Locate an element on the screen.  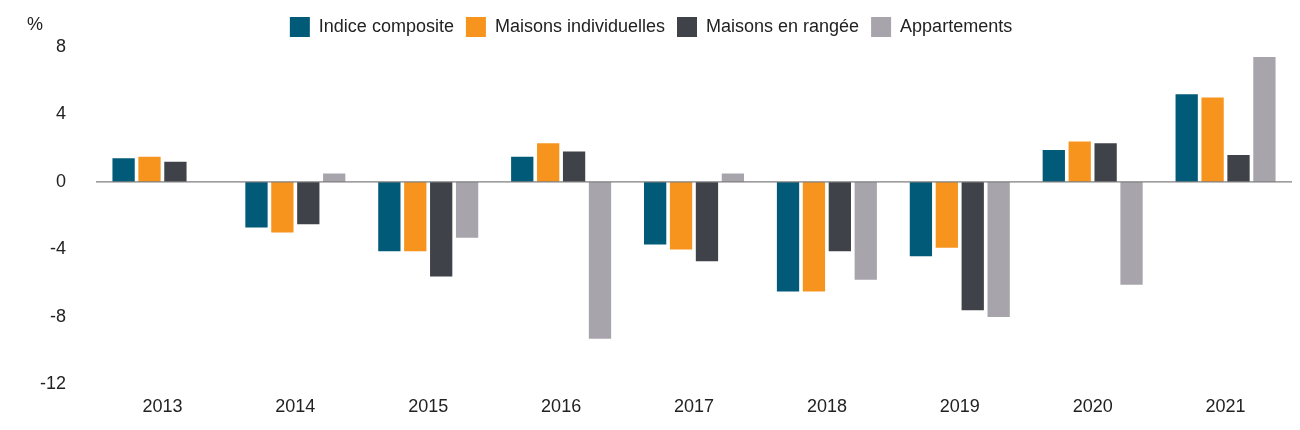
legend-label: Maisons individuelles is located at coordinates (580, 25).